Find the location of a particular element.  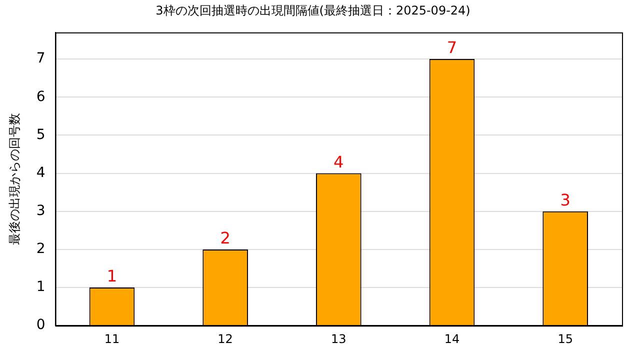

x-tick-label: 12 is located at coordinates (225, 339).